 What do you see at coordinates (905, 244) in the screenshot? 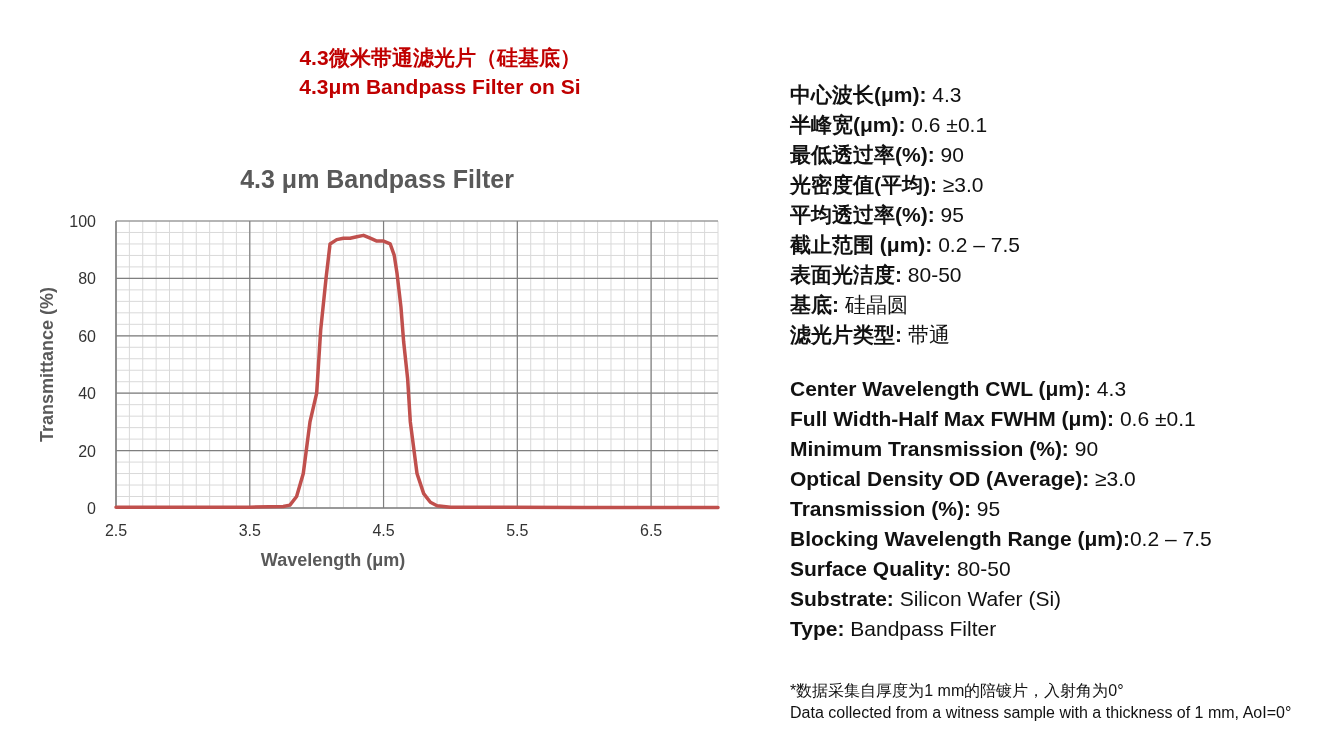
I see `text: 截止范围 (μm): 0.2 – 7.5` at bounding box center [905, 244].